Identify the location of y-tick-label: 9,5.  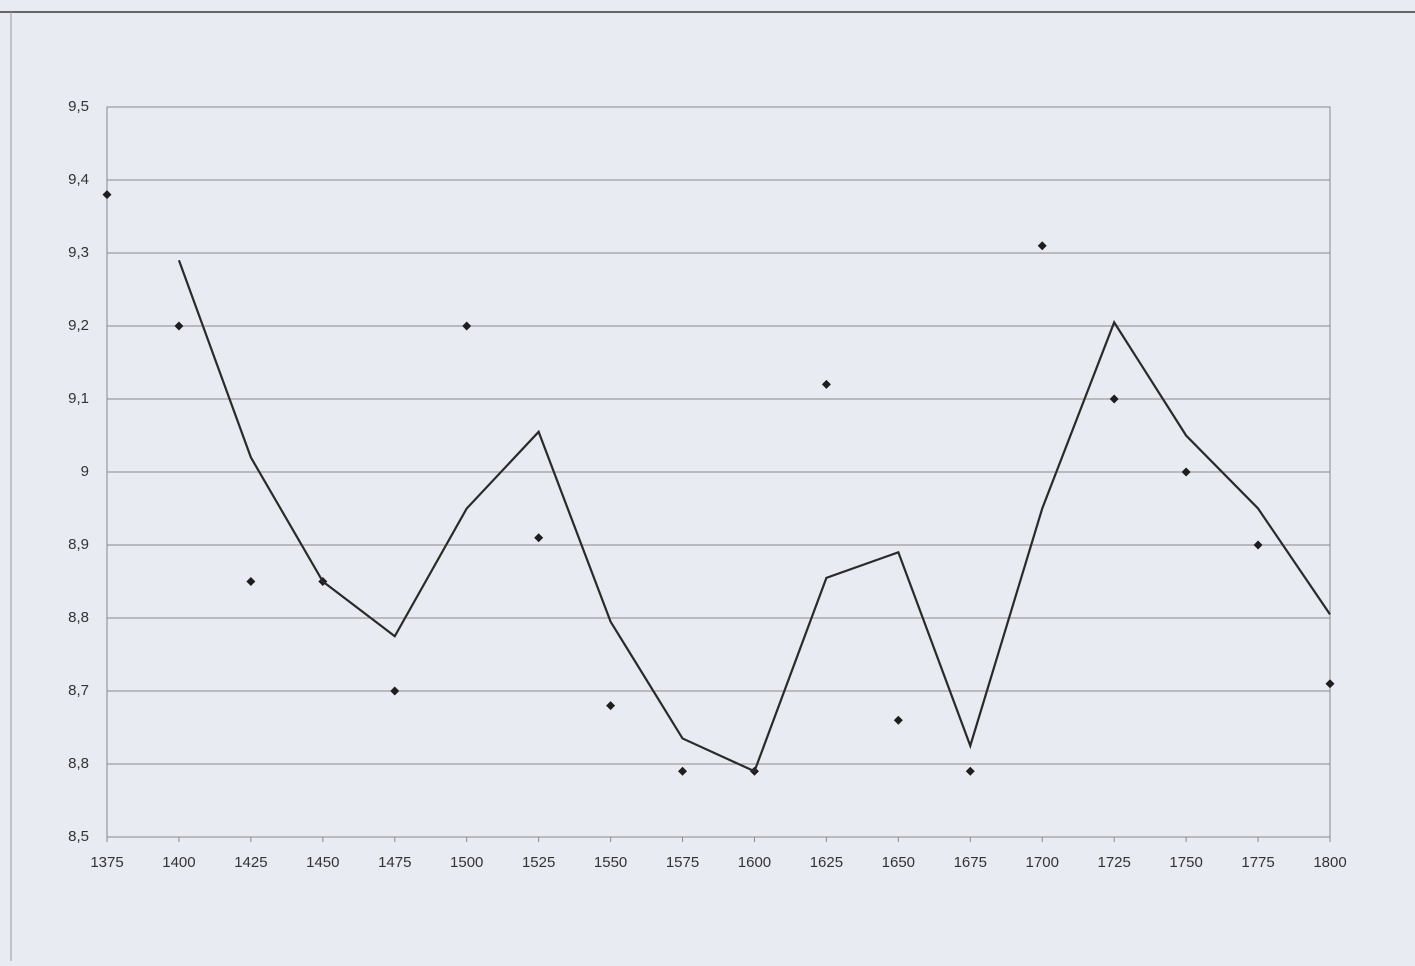
(78, 106).